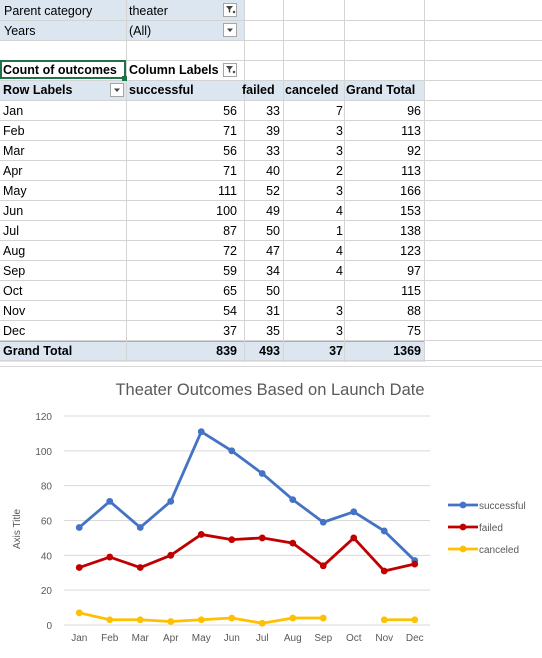  Describe the element at coordinates (273, 271) in the screenshot. I see `cell-failed: 34` at that location.